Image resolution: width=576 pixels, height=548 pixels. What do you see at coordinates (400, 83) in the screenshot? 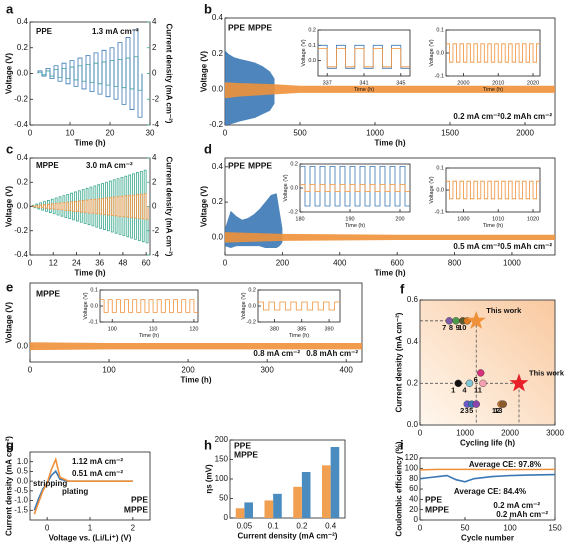
I see `x-tick-label: 345` at bounding box center [400, 83].